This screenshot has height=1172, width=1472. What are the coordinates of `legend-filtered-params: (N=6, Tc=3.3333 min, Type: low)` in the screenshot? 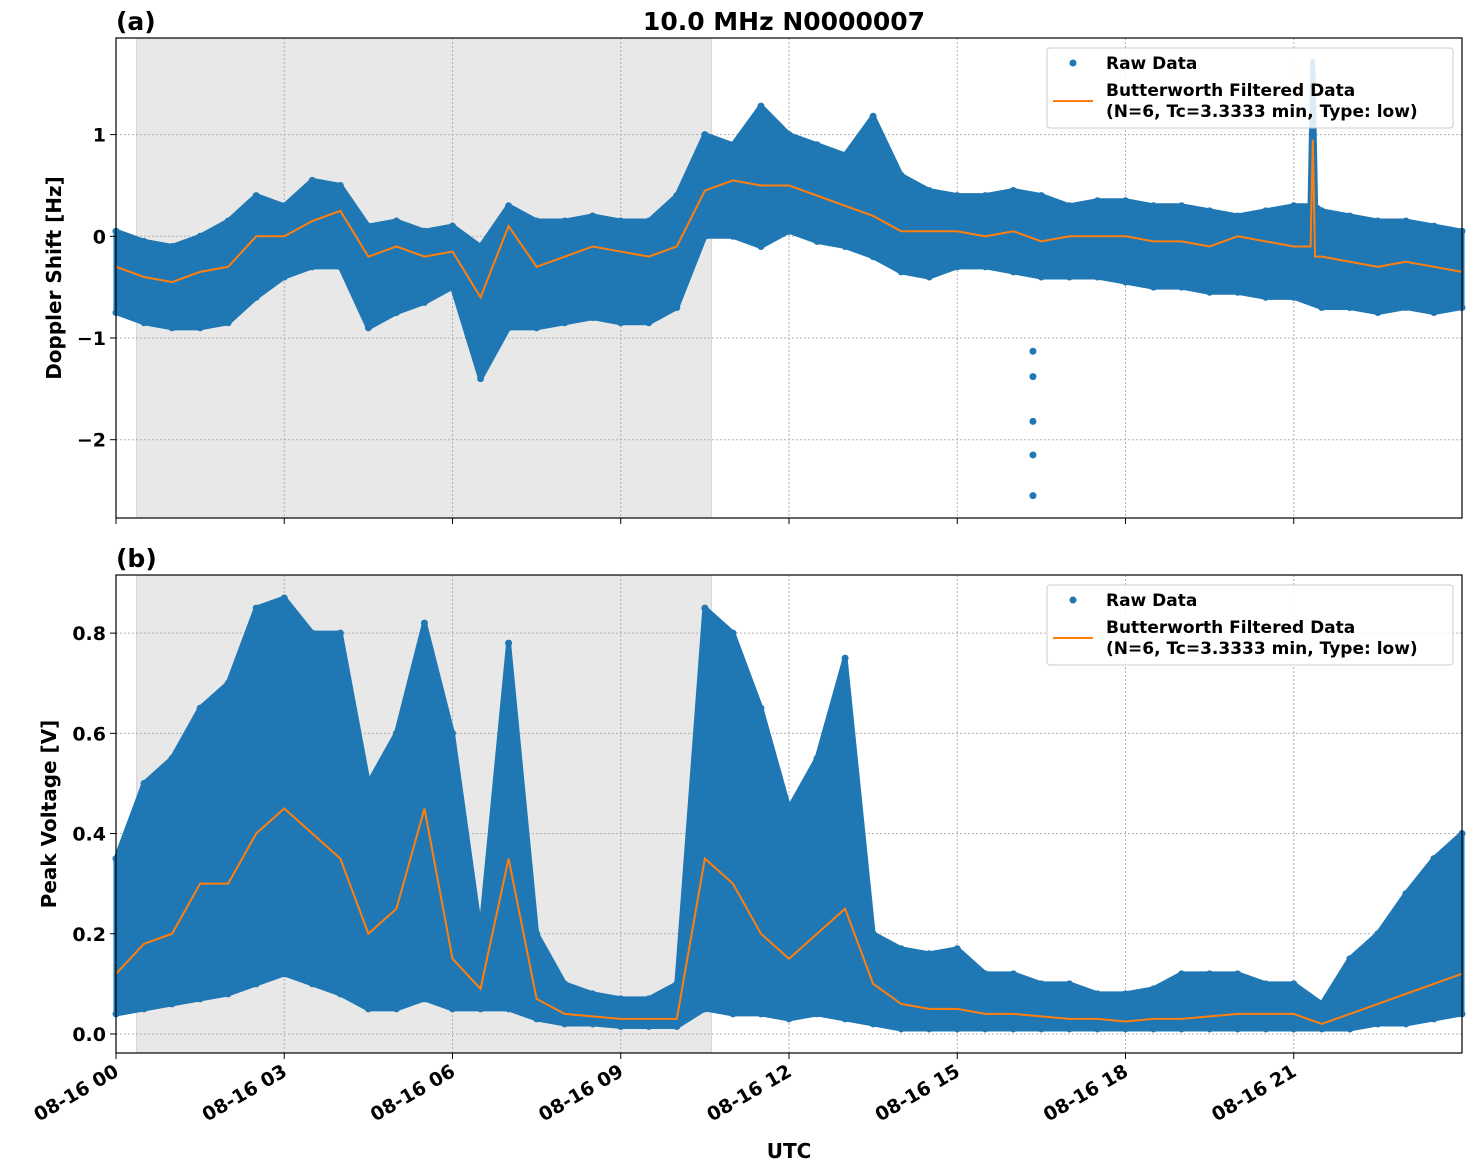 It's located at (1262, 112).